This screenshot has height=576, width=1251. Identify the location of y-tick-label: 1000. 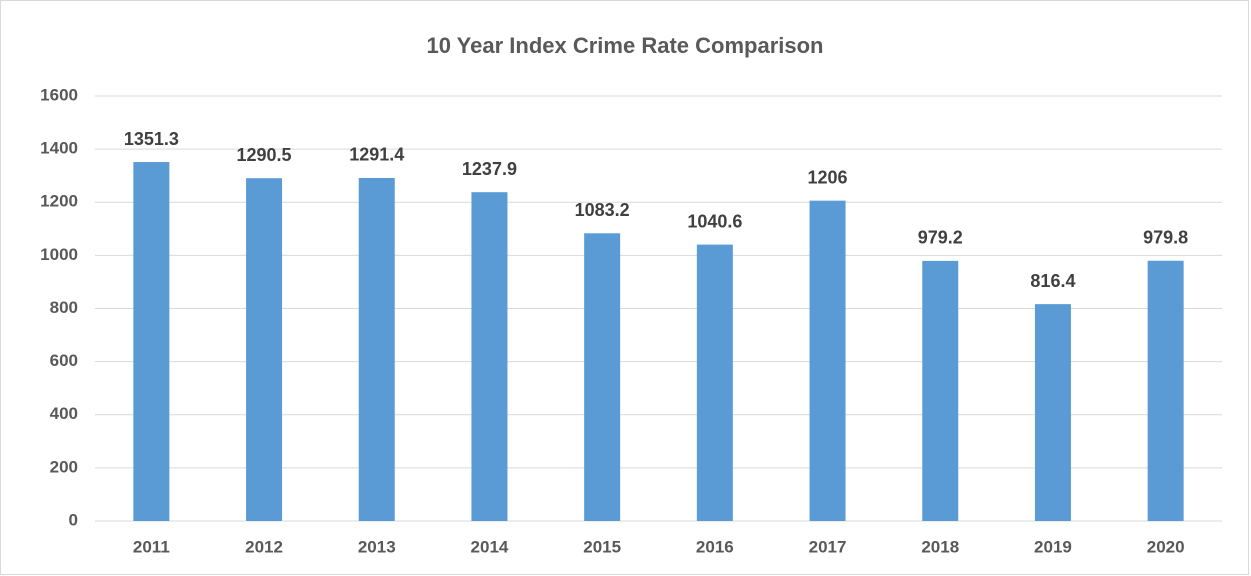
(59, 254).